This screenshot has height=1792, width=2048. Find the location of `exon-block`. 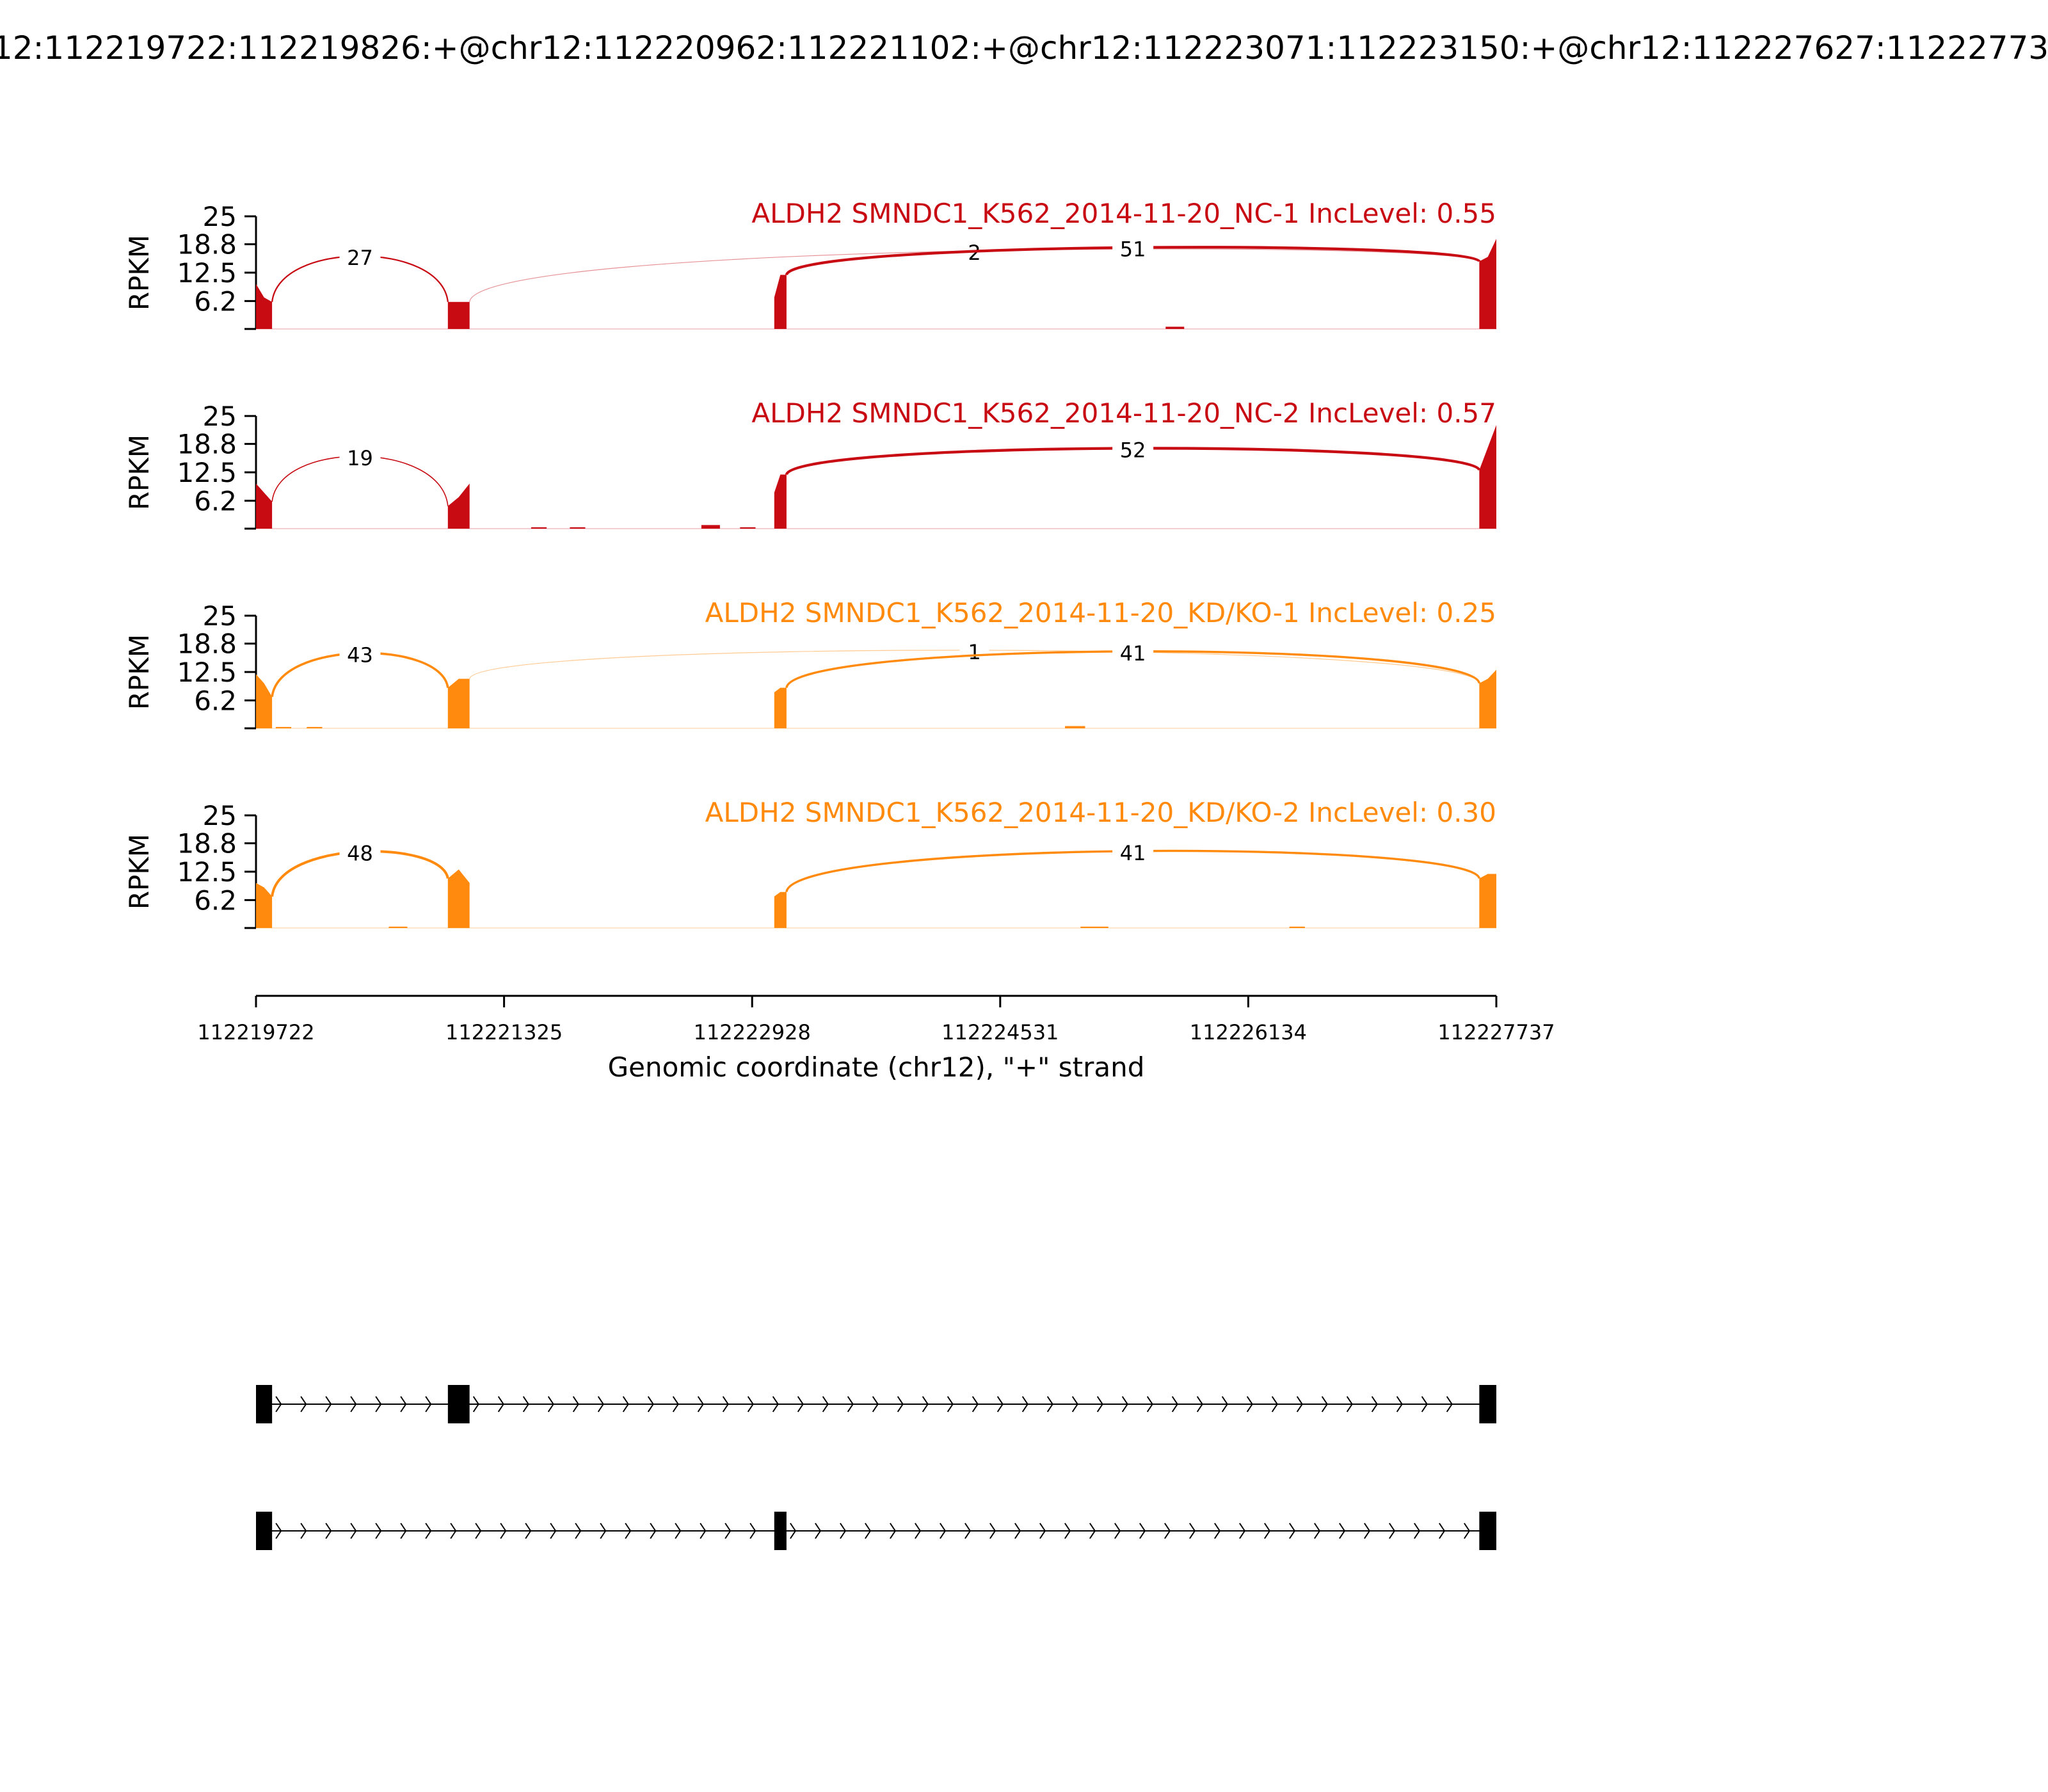

exon-block is located at coordinates (264, 1531).